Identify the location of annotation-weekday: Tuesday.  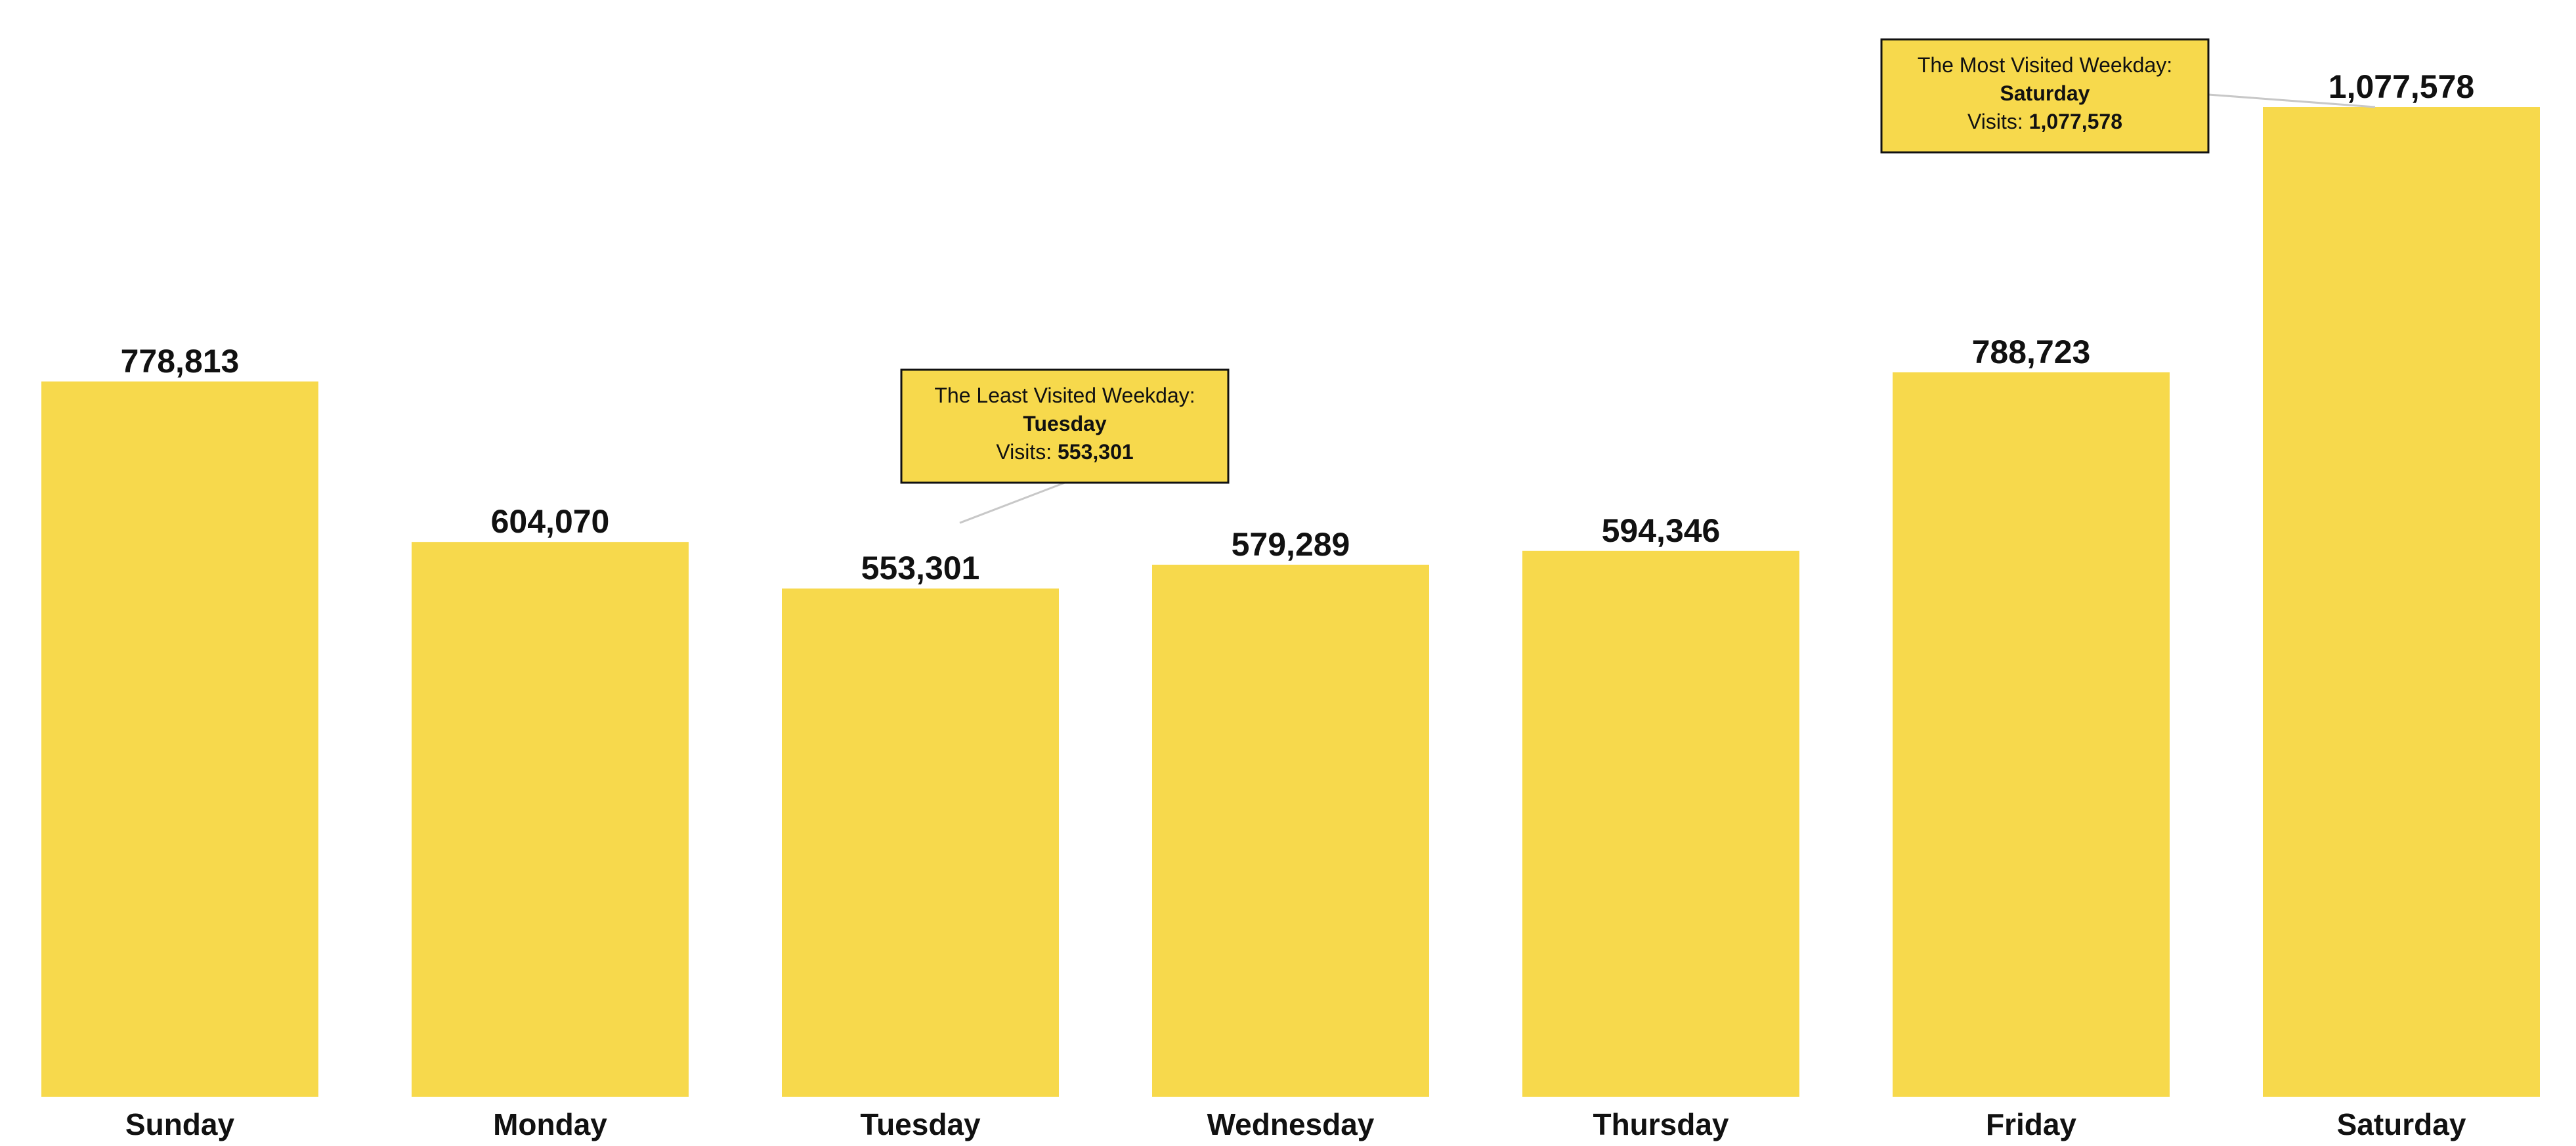
(1065, 423).